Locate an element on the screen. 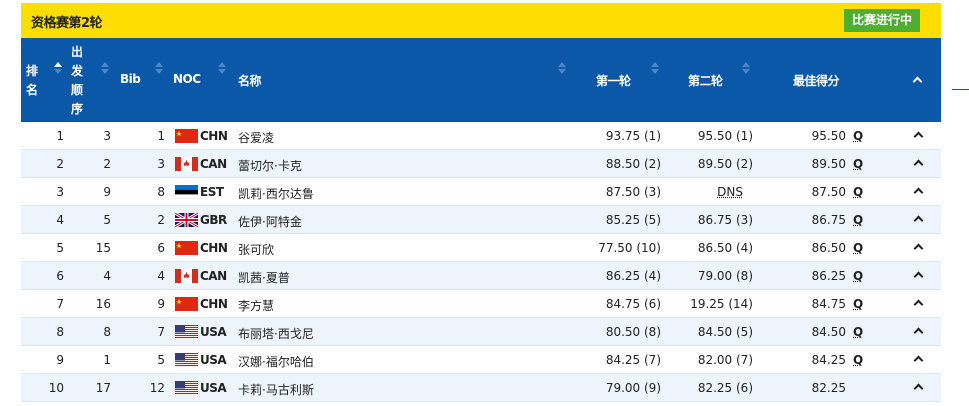 This screenshot has height=406, width=969. best-score: 84.50 is located at coordinates (828, 332).